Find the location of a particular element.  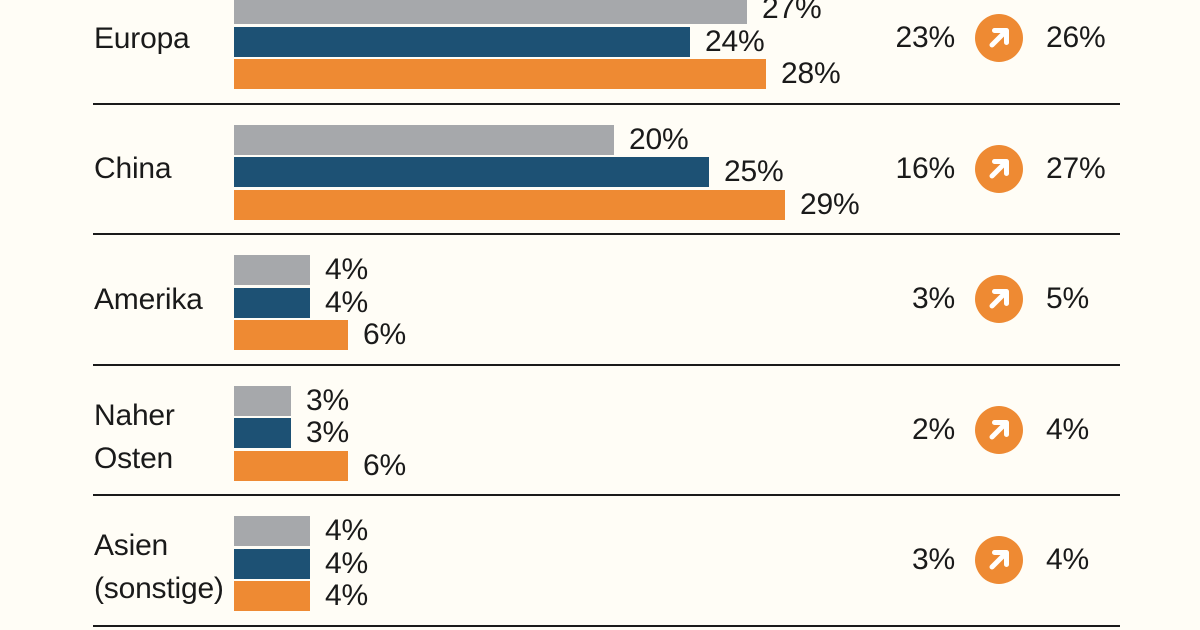

change-from-value: 2% is located at coordinates (933, 429).